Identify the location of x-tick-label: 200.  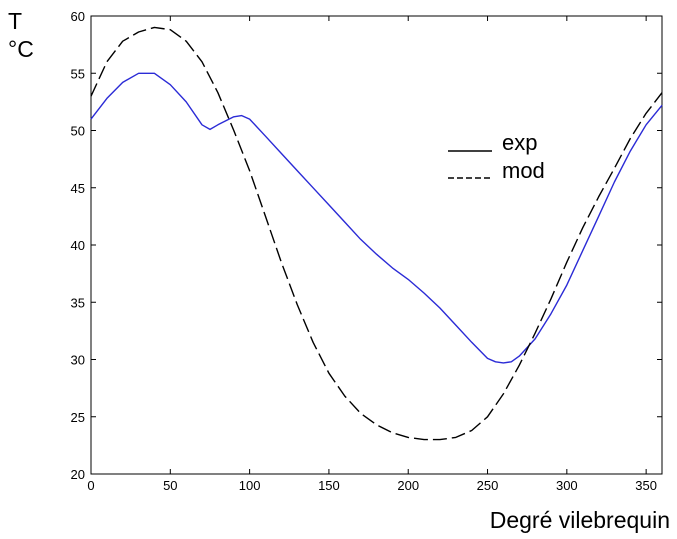
(408, 485).